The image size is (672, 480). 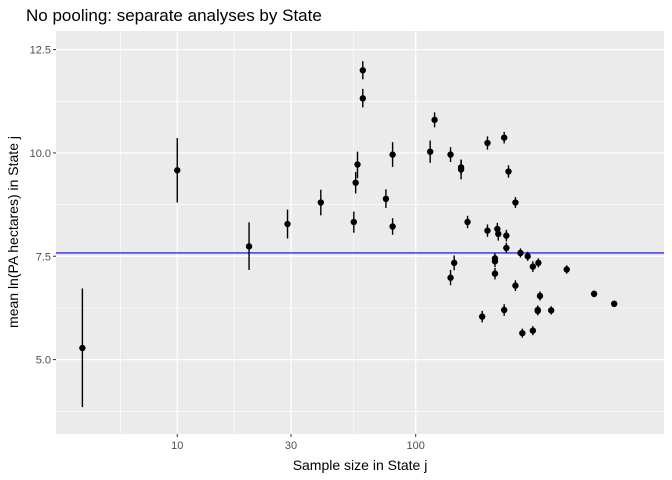 What do you see at coordinates (360, 465) in the screenshot?
I see `x-axis-title: Sample size in State j` at bounding box center [360, 465].